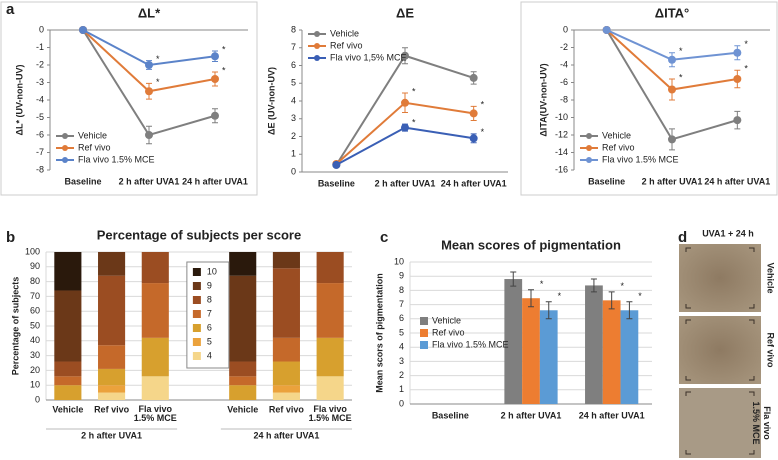 The image size is (778, 460). What do you see at coordinates (111, 435) in the screenshot?
I see `group-label: 2 h after UVA1` at bounding box center [111, 435].